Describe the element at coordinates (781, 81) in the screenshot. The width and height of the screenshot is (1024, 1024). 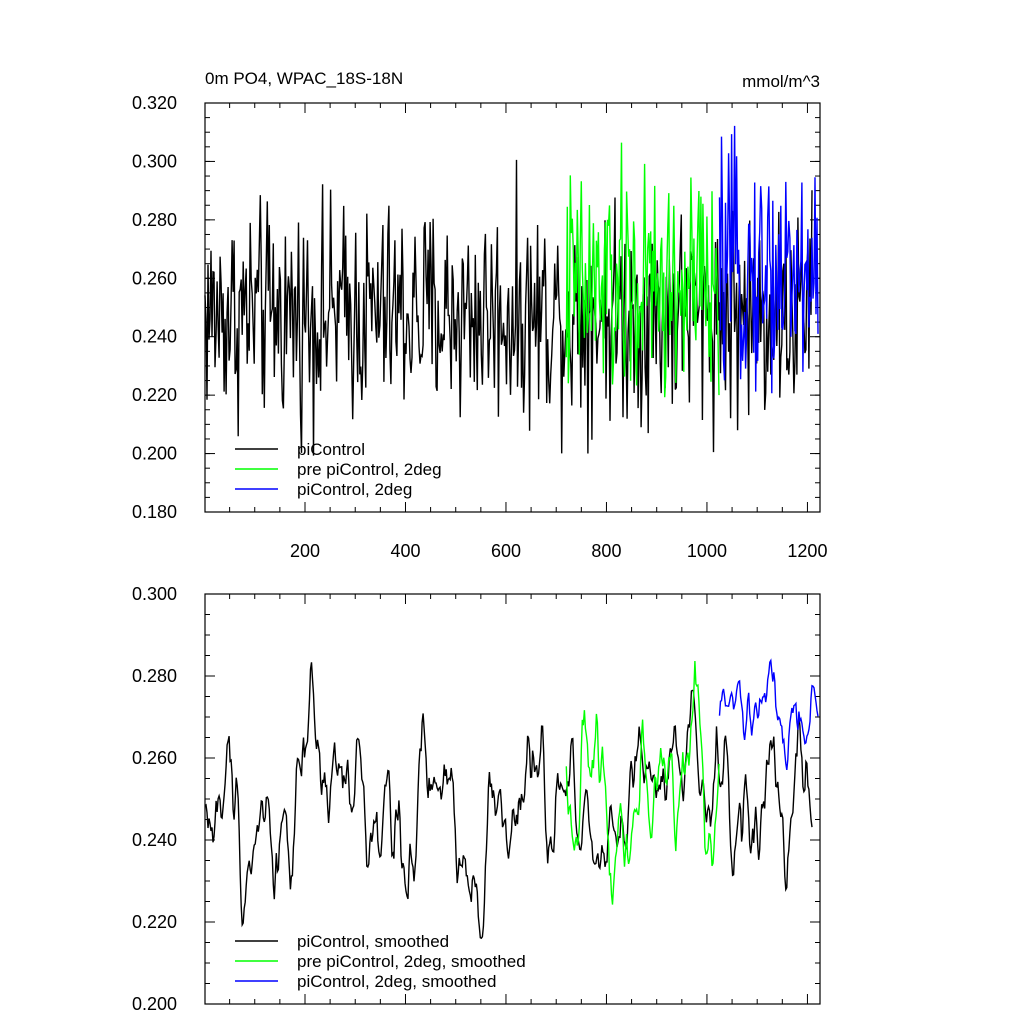
I see `top-chart-units: mmol/m^3` at that location.